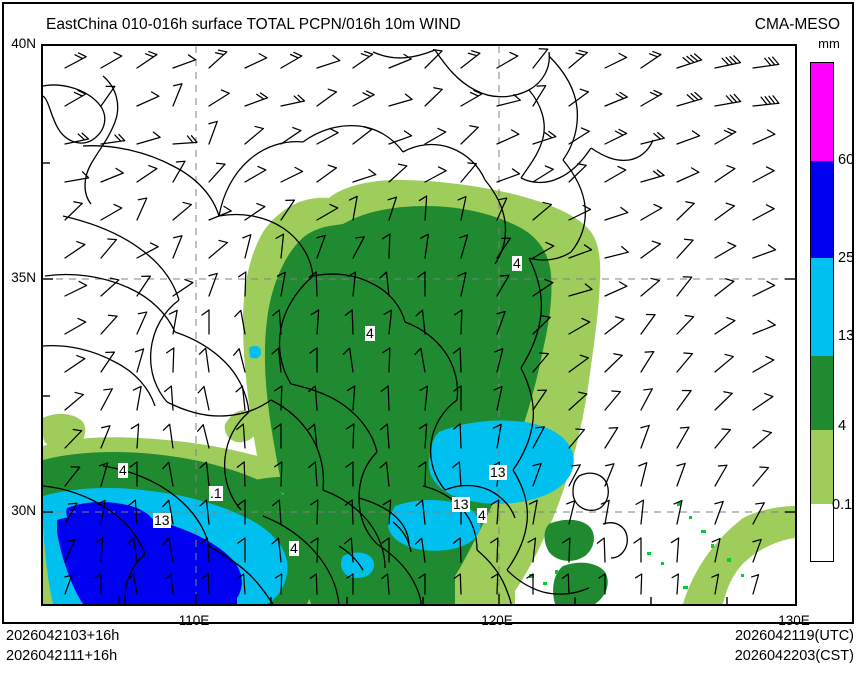 The width and height of the screenshot is (860, 674). I want to click on colorbar-tick-4: 4, so click(842, 426).